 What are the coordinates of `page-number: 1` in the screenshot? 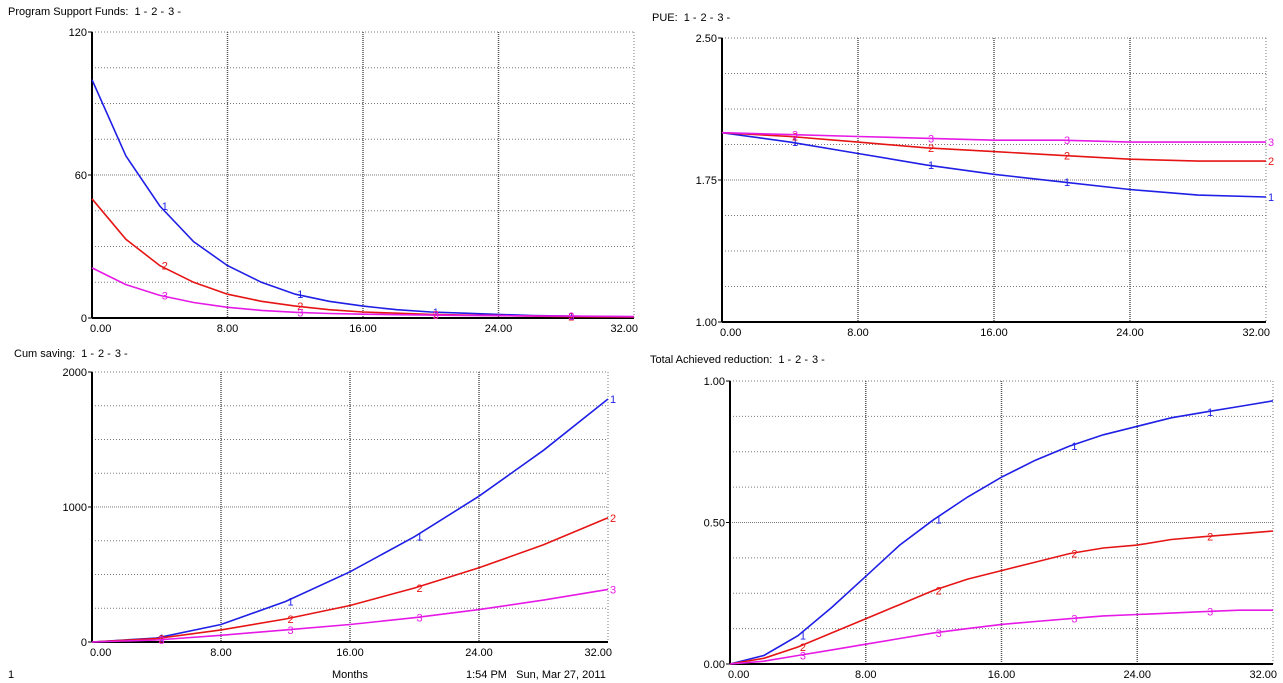 It's located at (11, 675).